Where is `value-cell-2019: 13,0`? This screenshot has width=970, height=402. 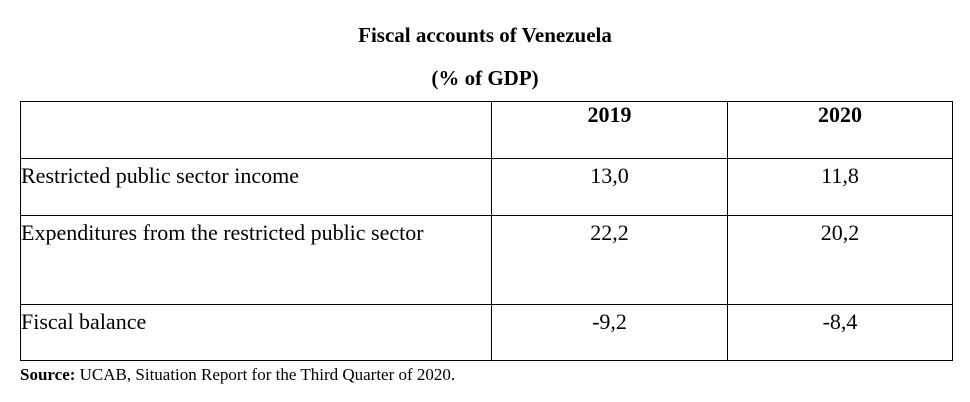 value-cell-2019: 13,0 is located at coordinates (609, 187).